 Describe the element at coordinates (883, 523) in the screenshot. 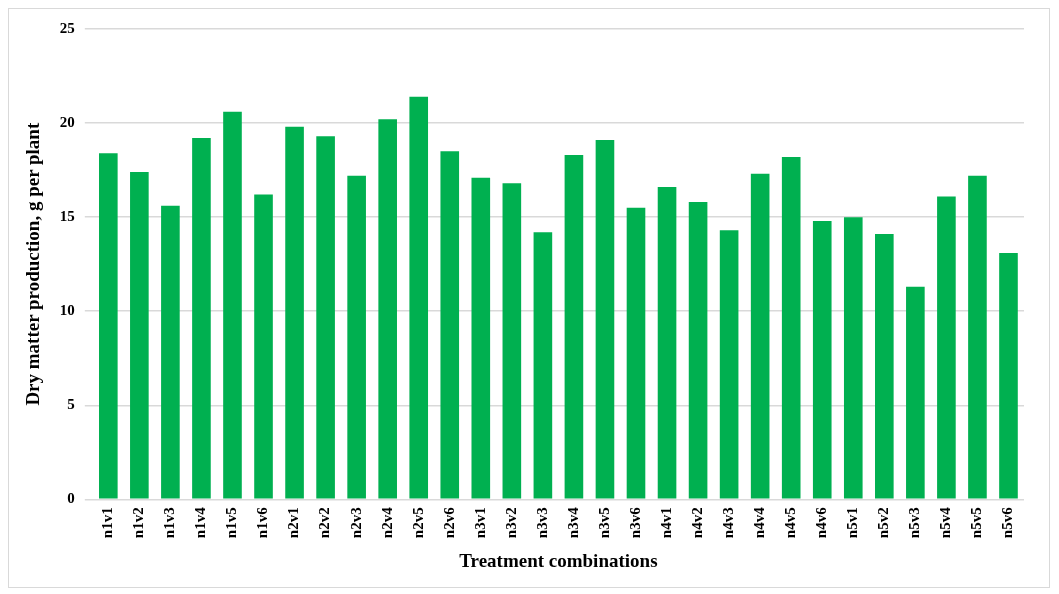

I see `x-tick-label: n5v2` at that location.